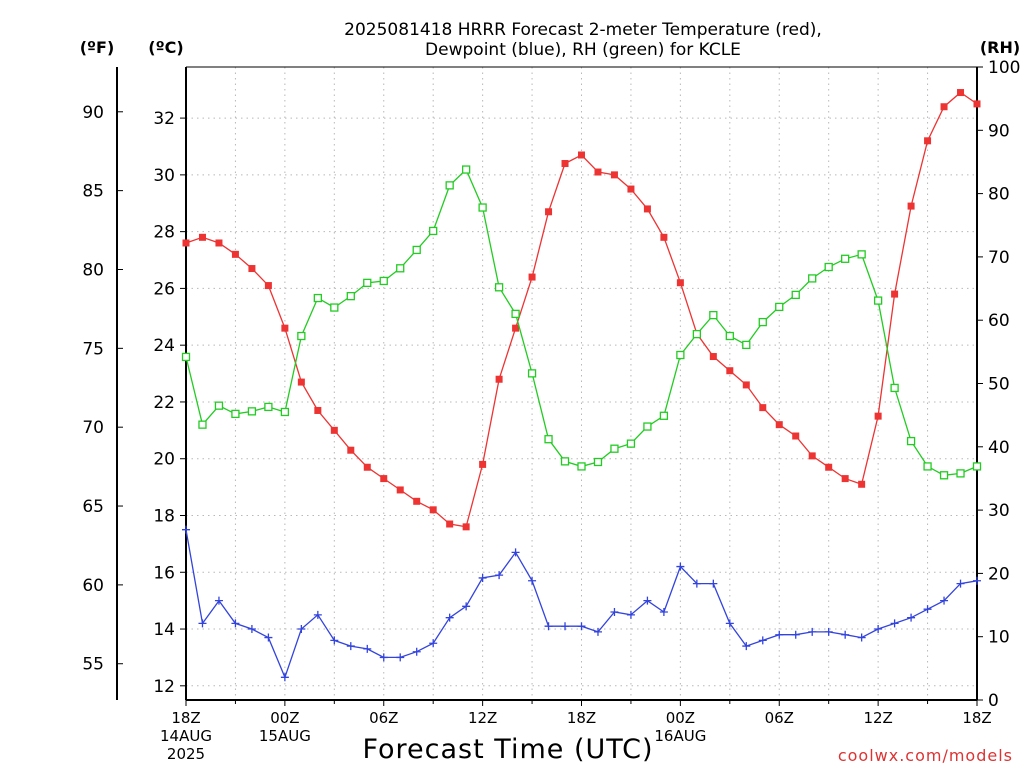 The width and height of the screenshot is (1024, 768). Describe the element at coordinates (93, 270) in the screenshot. I see `fahrenheit-tick-label: 80` at that location.